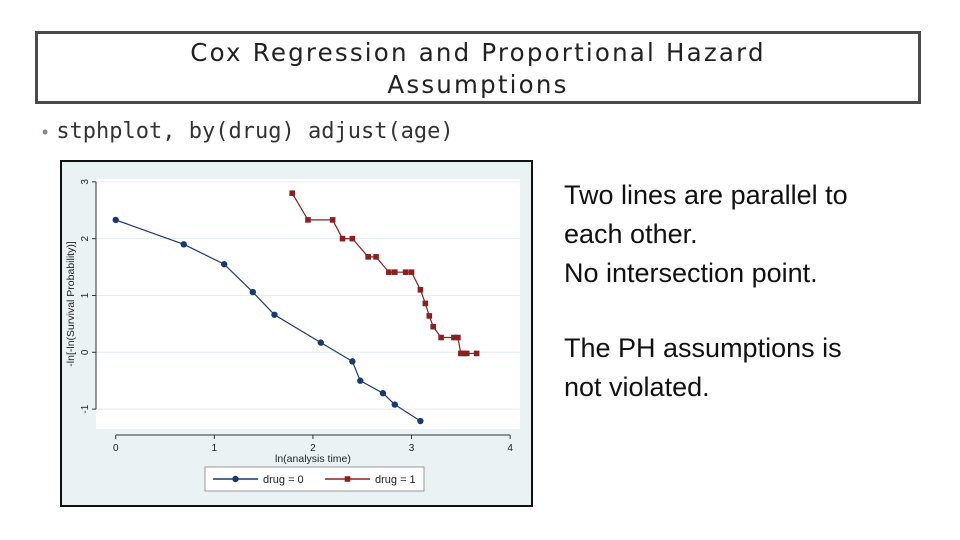 Image resolution: width=960 pixels, height=540 pixels. I want to click on y-tick-label: 3, so click(85, 182).